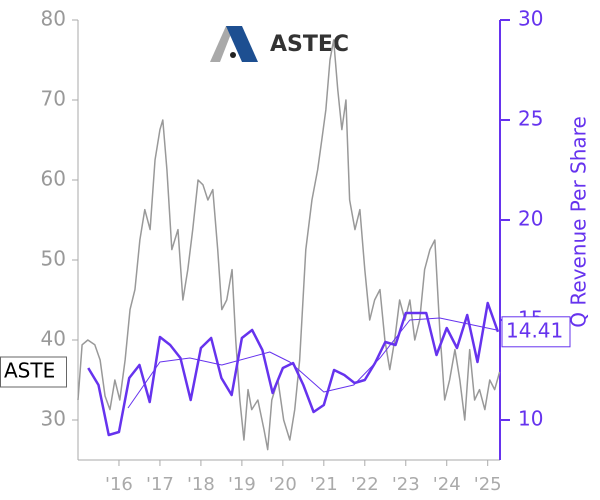 The width and height of the screenshot is (600, 500). I want to click on y-tick-label: 30, so click(53, 419).